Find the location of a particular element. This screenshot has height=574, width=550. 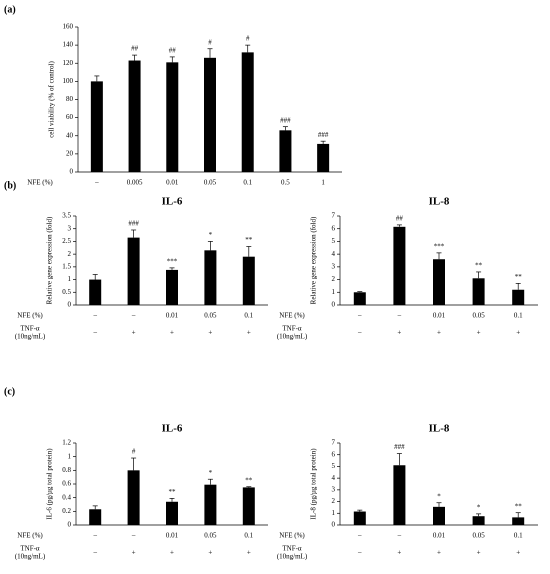

x-tick-label: 0.005 is located at coordinates (135, 183).